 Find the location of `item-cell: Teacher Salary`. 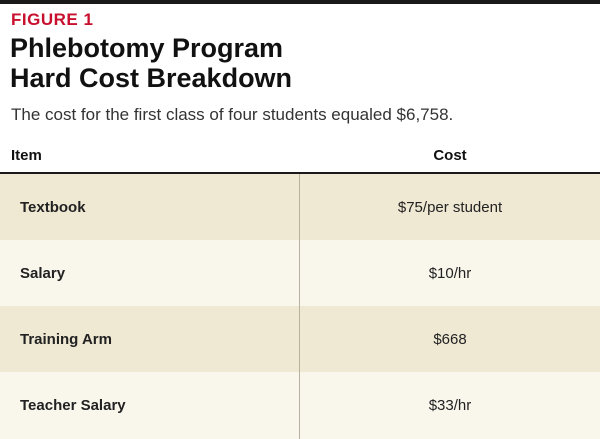

item-cell: Teacher Salary is located at coordinates (73, 405).